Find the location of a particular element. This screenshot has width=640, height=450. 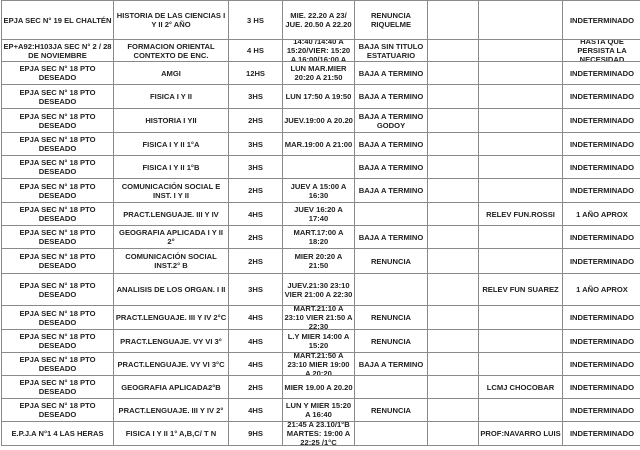

cell-schedule: MIER 20:20 A 21:50 is located at coordinates (318, 261).